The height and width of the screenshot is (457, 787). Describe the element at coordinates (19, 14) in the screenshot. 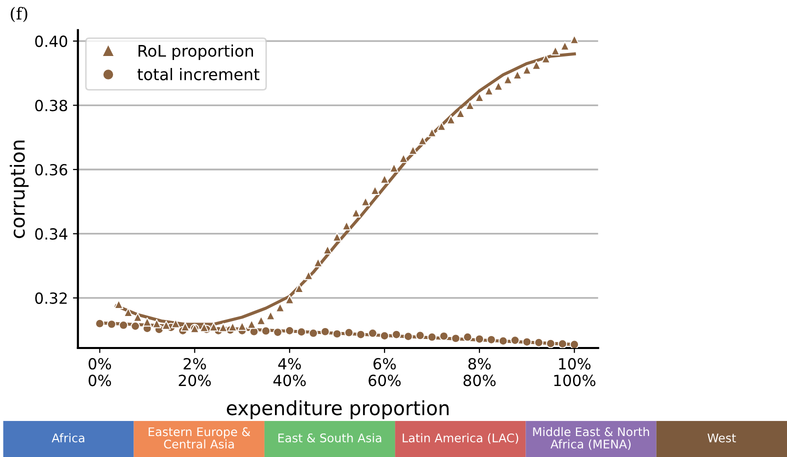

I see `text: (f)` at that location.